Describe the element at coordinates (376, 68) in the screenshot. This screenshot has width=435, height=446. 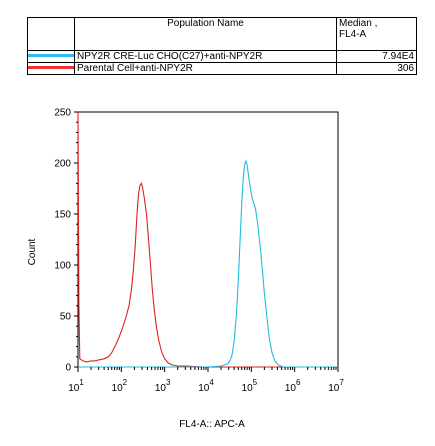
I see `legend-row-median: 306` at that location.